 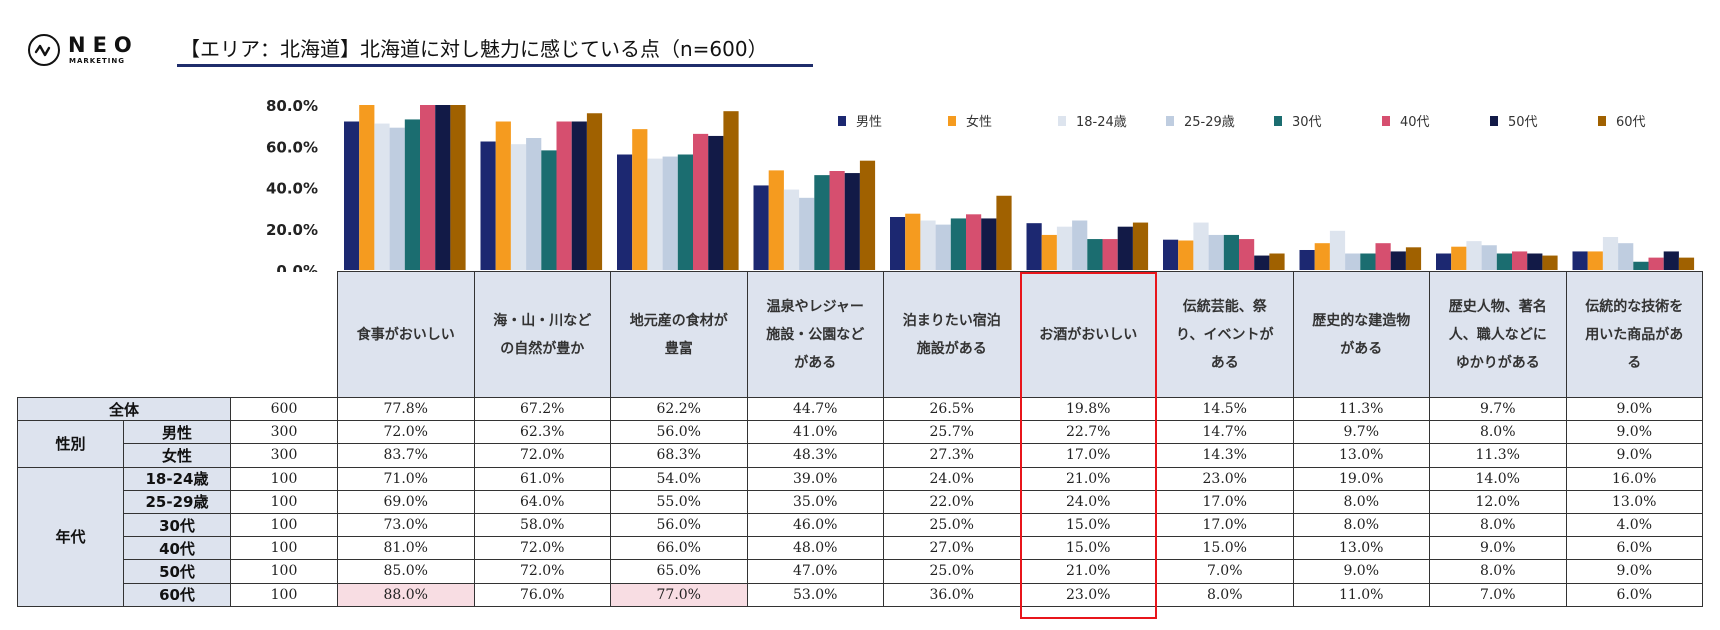 What do you see at coordinates (815, 501) in the screenshot?
I see `value-cell: 35.0%` at bounding box center [815, 501].